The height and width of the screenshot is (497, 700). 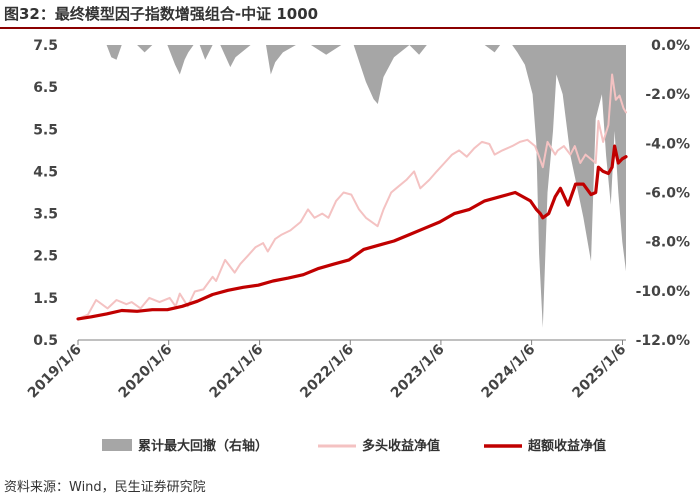 What do you see at coordinates (670, 46) in the screenshot?
I see `right-tick-label: 0.0%` at bounding box center [670, 46].